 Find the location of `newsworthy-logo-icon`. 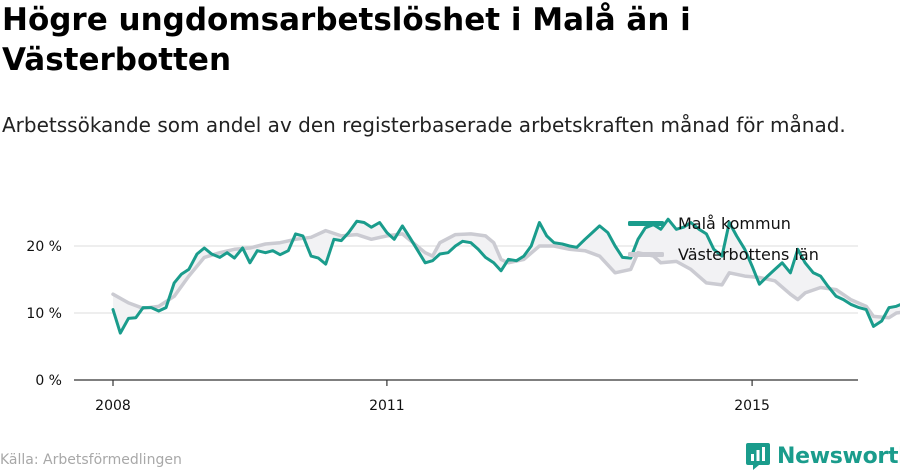

newsworthy-logo-icon is located at coordinates (758, 456).